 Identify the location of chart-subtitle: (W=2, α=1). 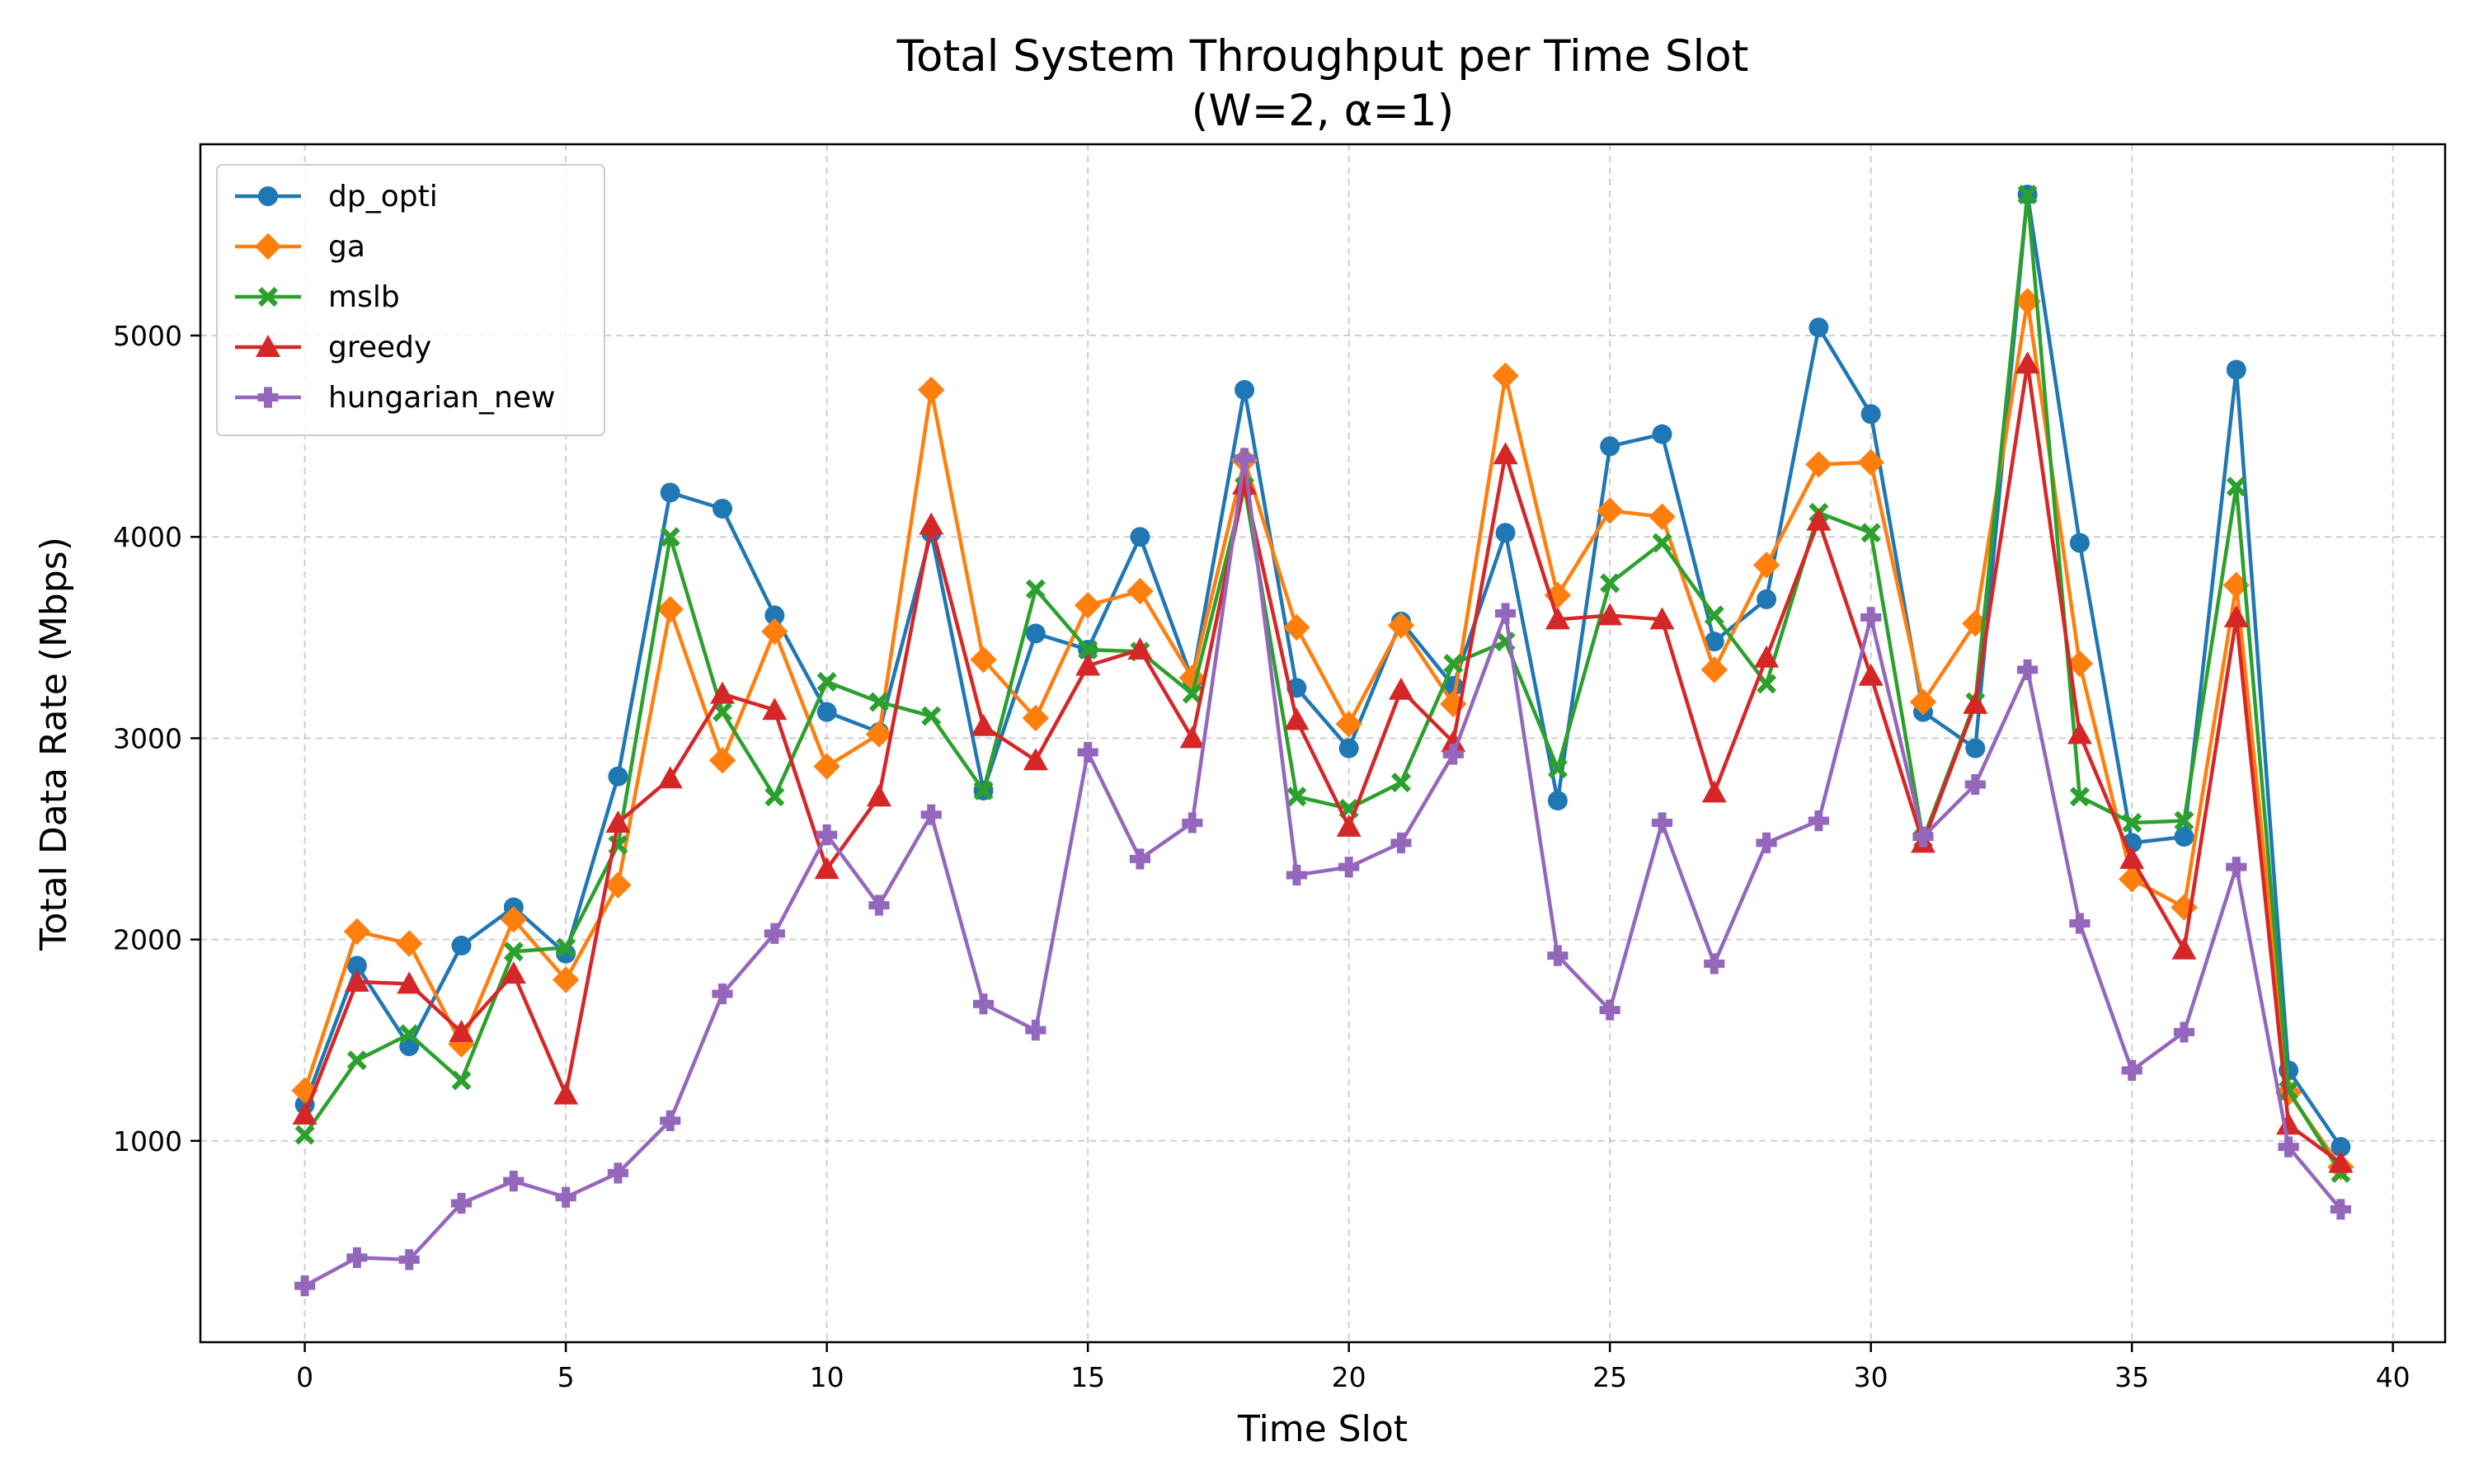
(1323, 111).